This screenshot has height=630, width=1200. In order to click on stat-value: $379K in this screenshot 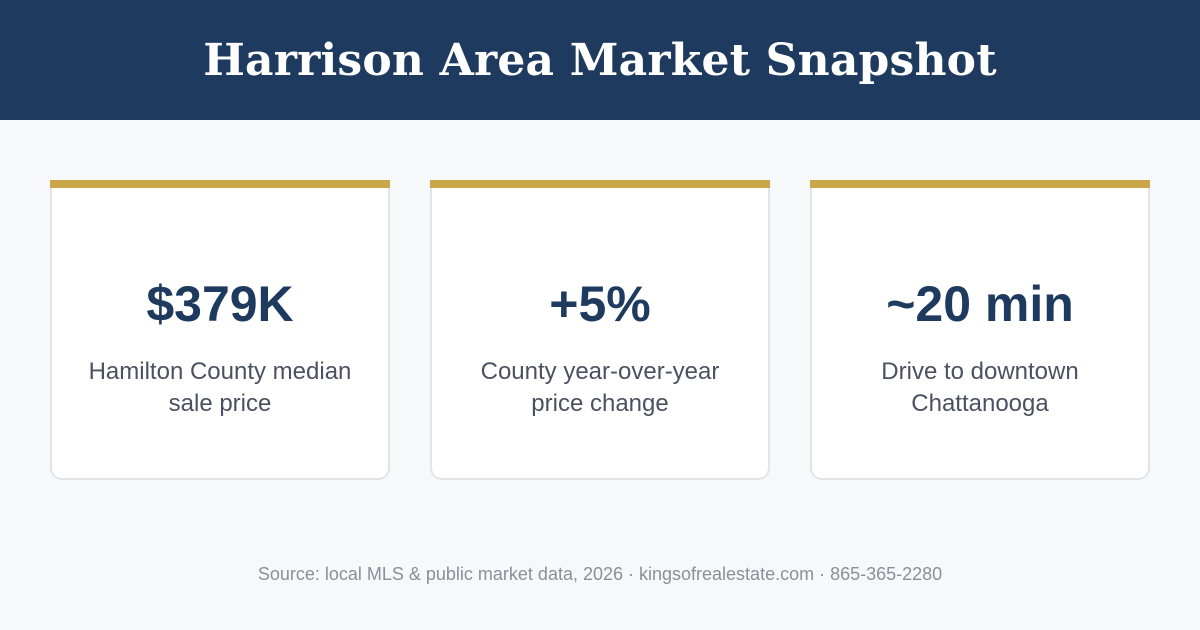, I will do `click(220, 304)`.